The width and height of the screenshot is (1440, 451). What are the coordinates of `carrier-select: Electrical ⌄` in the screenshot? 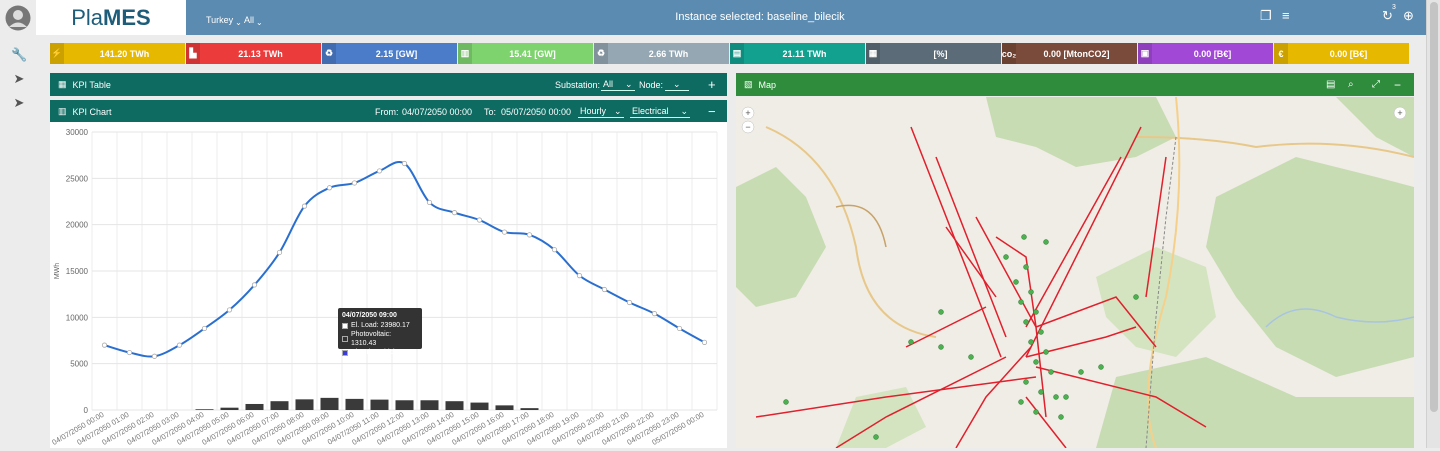 It's located at (660, 111).